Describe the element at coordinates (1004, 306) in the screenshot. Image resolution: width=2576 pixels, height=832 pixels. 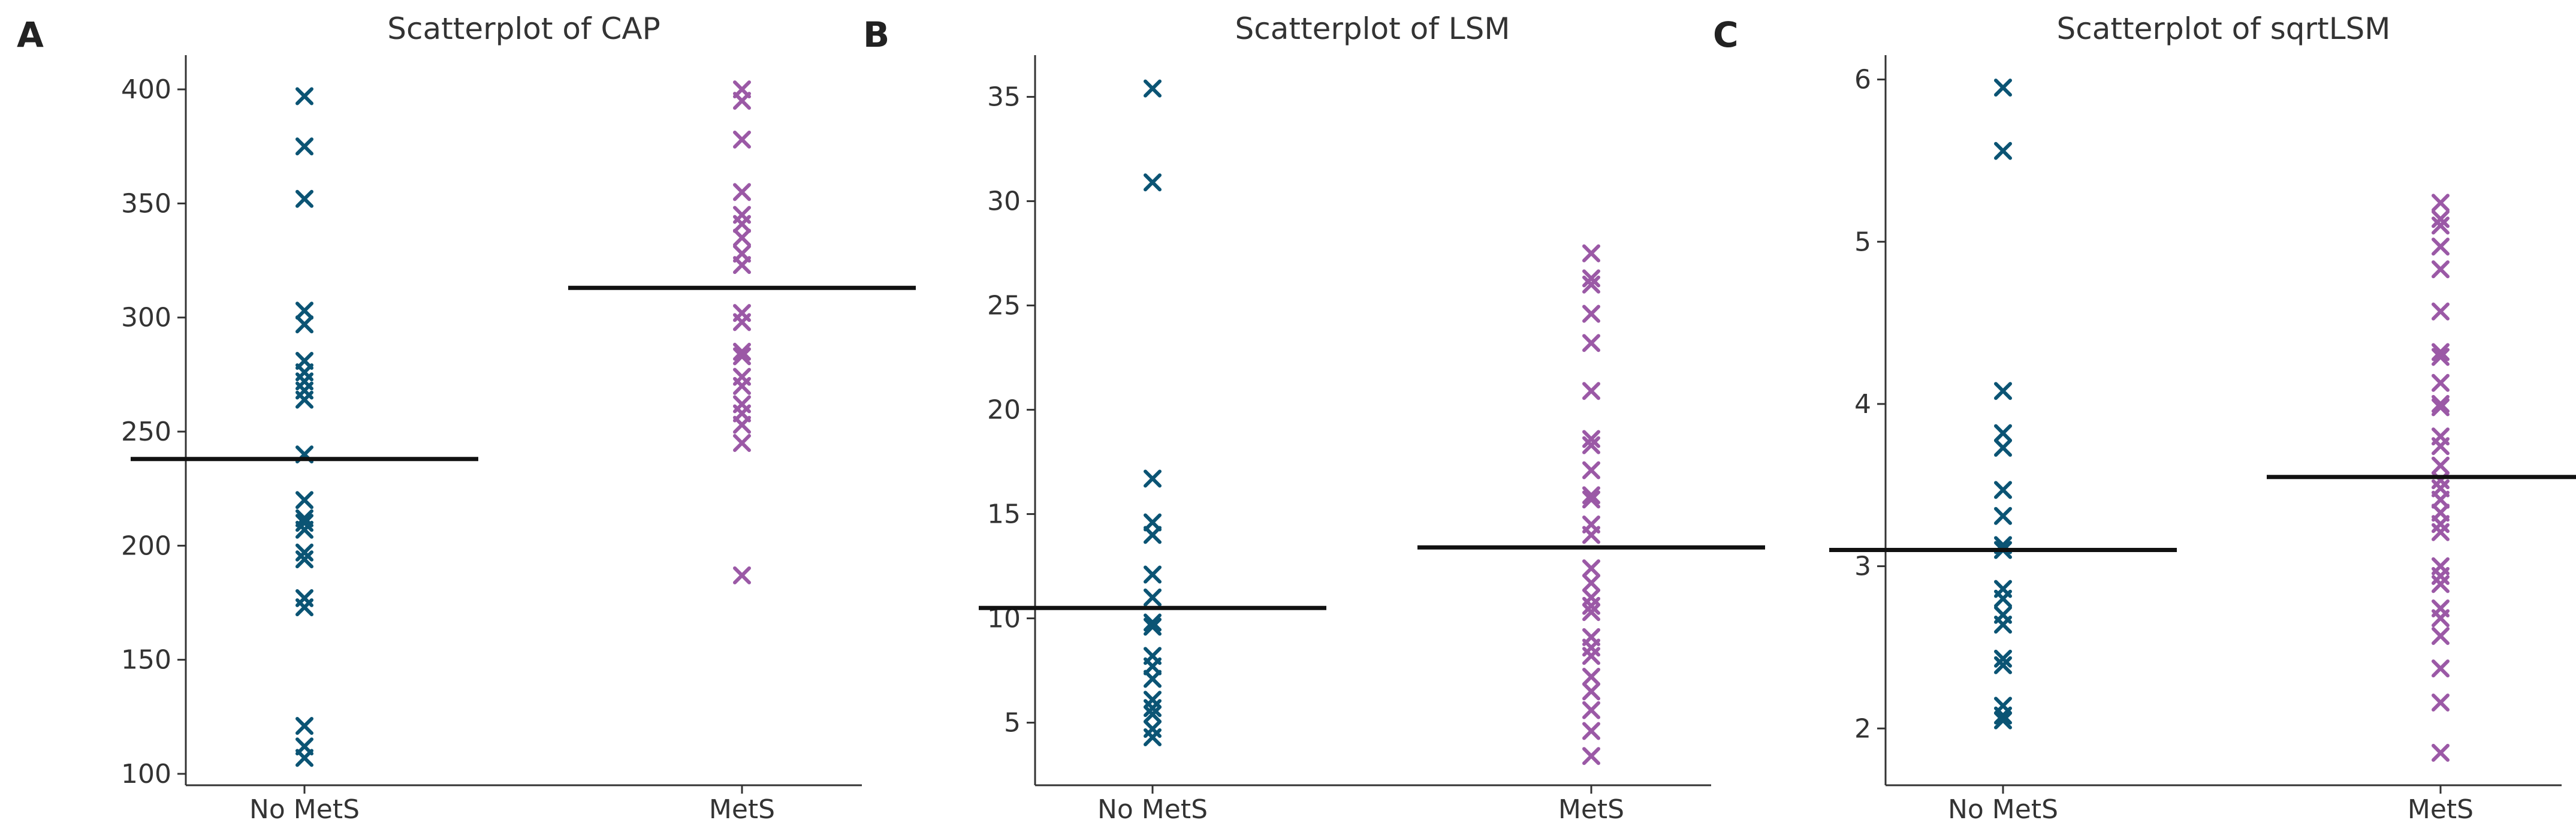
I see `y-tick-label: 25` at that location.